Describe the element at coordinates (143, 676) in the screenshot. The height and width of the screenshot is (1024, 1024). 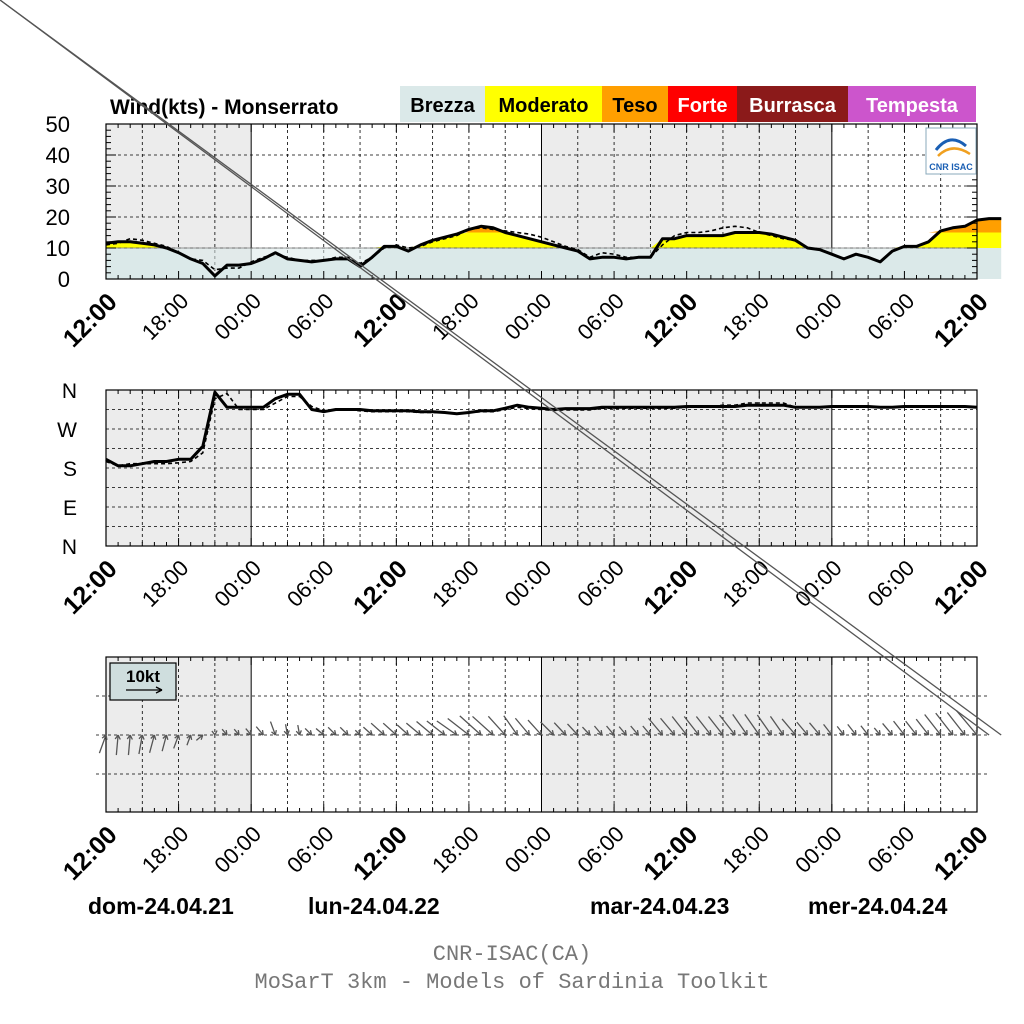
I see `reference-key-label: 10kt` at that location.